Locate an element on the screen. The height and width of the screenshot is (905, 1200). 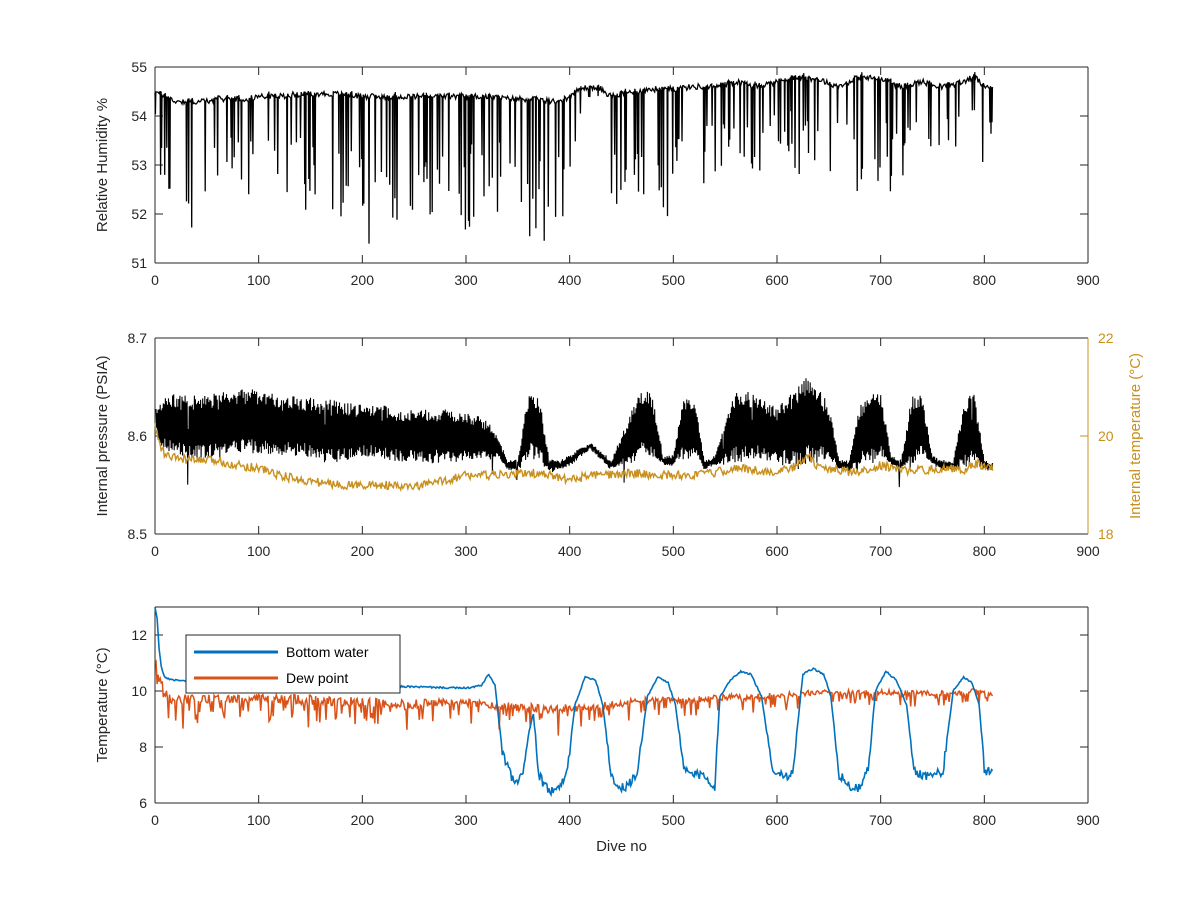
y-tick-label: 53 is located at coordinates (139, 165).